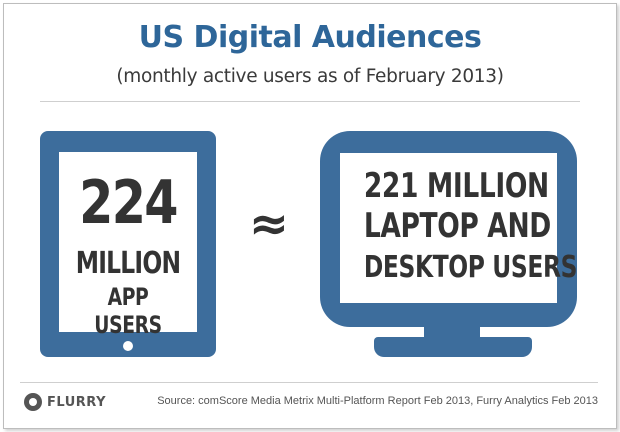 This screenshot has height=432, width=620. Describe the element at coordinates (470, 267) in the screenshot. I see `desktop-users-label-2: DESKTOP USERS` at that location.